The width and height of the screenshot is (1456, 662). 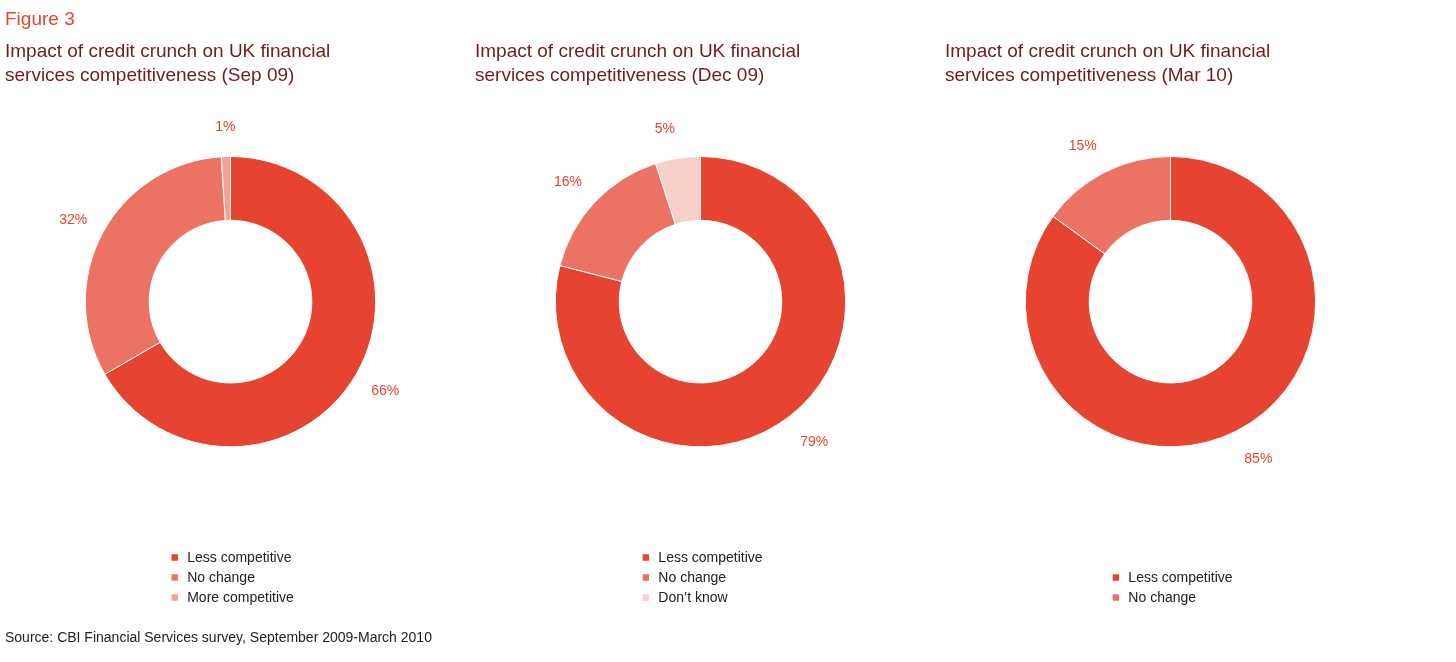 I want to click on data-label: 15%, so click(x=1082, y=145).